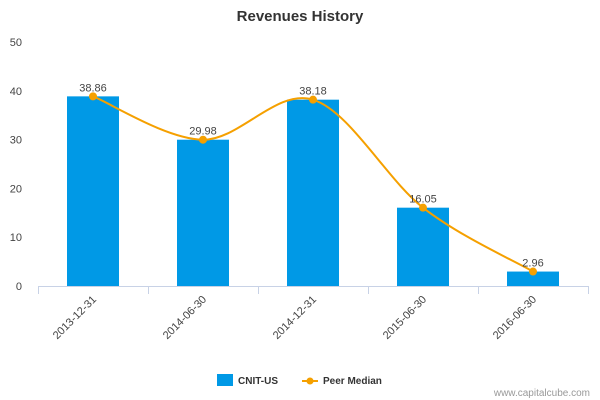  I want to click on legend-swatch-marker, so click(310, 381).